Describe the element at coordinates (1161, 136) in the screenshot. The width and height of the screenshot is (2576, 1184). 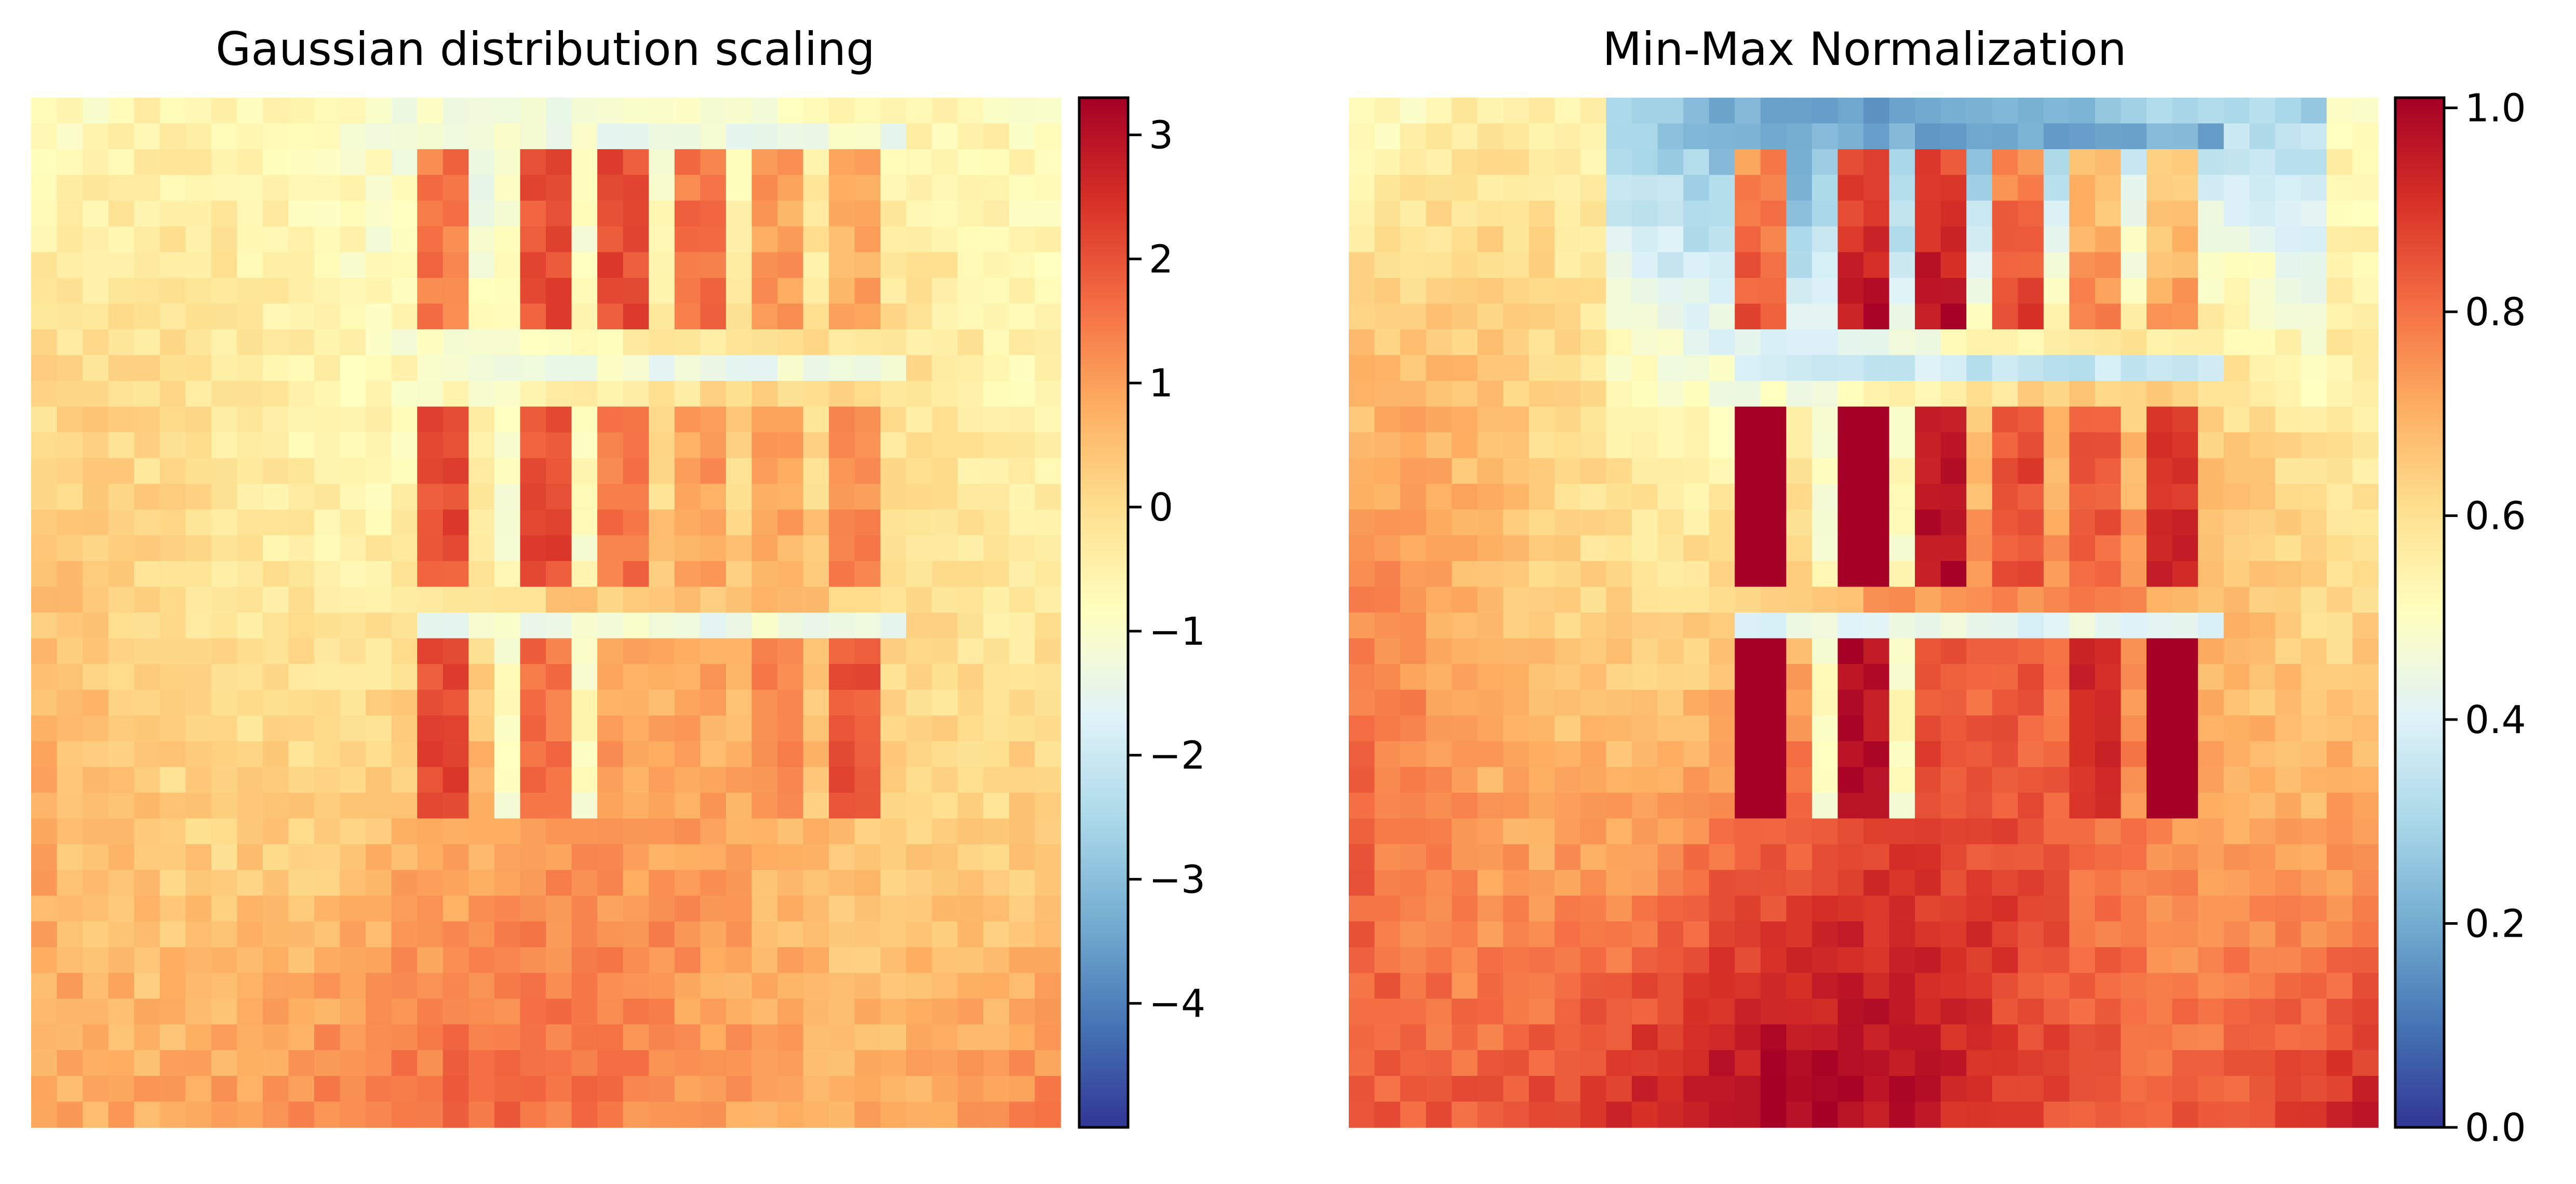
I see `colorbar-tick-label: 3` at that location.